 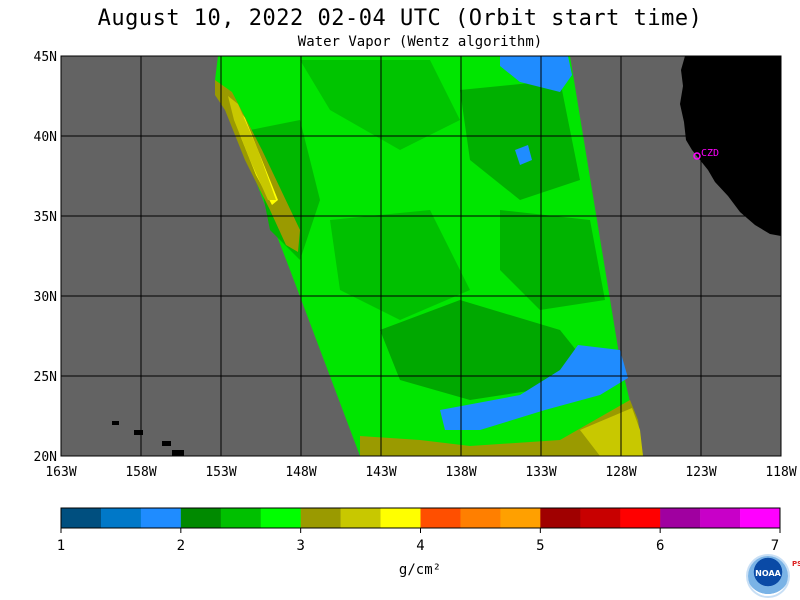 What do you see at coordinates (697, 156) in the screenshot?
I see `station-marker` at bounding box center [697, 156].